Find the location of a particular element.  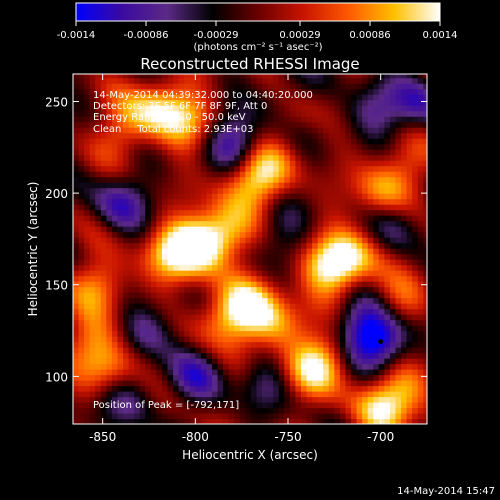

clean-counts-text: Clean Total counts: 2.93E+03 is located at coordinates (173, 129).